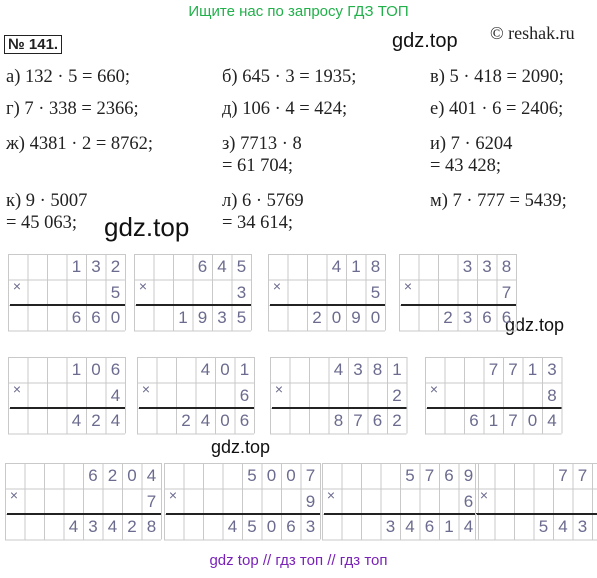 This screenshot has height=578, width=597. Describe the element at coordinates (356, 317) in the screenshot. I see `product-digit: 9` at that location.